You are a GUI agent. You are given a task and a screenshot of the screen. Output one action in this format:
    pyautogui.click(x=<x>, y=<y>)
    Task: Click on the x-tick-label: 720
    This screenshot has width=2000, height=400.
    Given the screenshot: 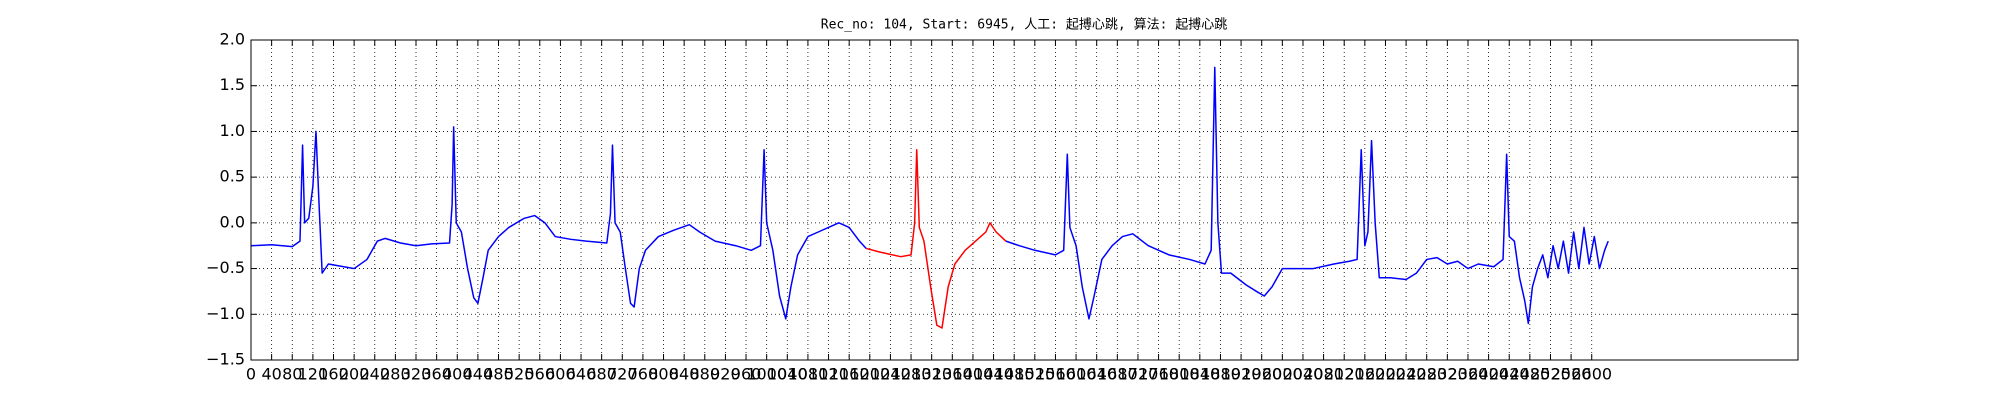 What is the action you would take?
    pyautogui.click(x=622, y=374)
    